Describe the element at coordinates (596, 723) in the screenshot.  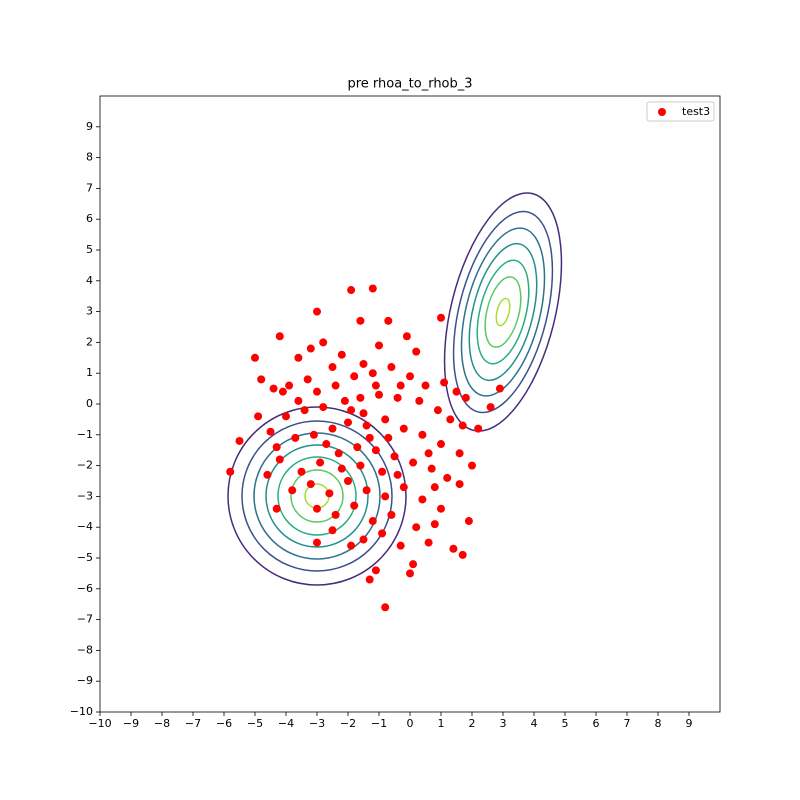
I see `x-tick-label: 6` at that location.